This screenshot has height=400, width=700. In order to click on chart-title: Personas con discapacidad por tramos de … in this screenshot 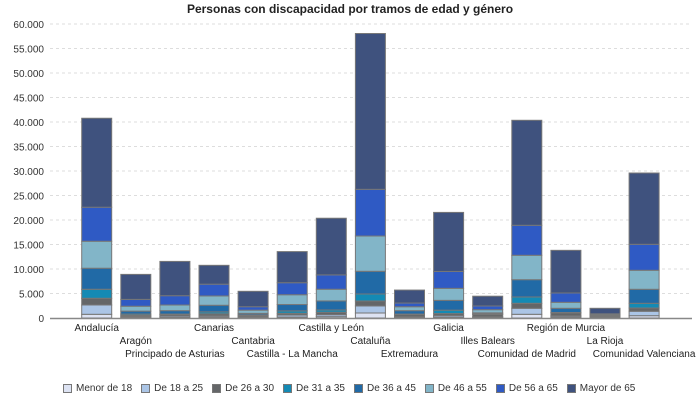, I will do `click(350, 9)`.